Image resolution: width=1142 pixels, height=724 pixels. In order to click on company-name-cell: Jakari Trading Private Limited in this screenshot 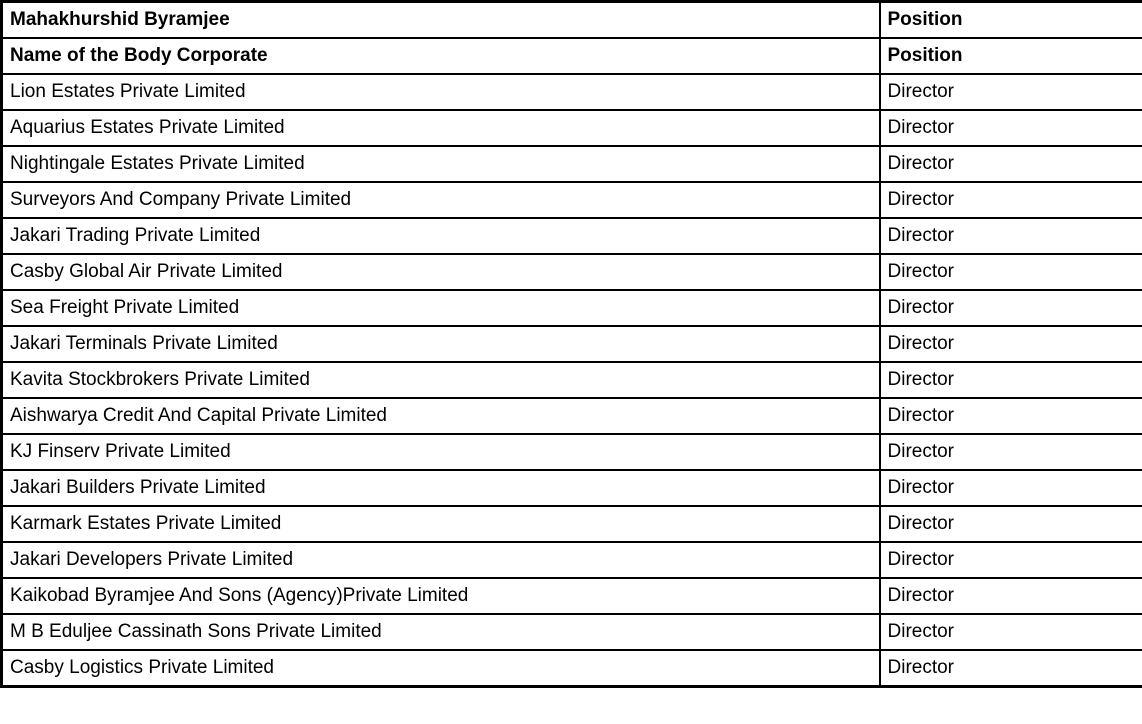, I will do `click(440, 236)`.